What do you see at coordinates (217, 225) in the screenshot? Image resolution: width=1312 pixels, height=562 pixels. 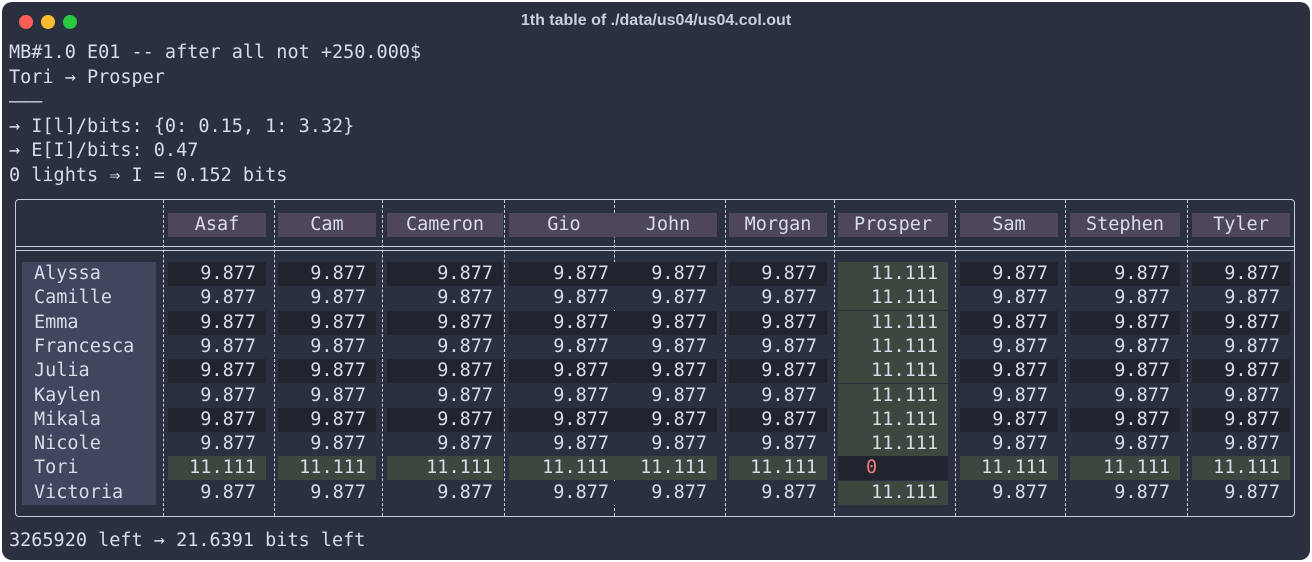 I see `column-header: Asaf` at bounding box center [217, 225].